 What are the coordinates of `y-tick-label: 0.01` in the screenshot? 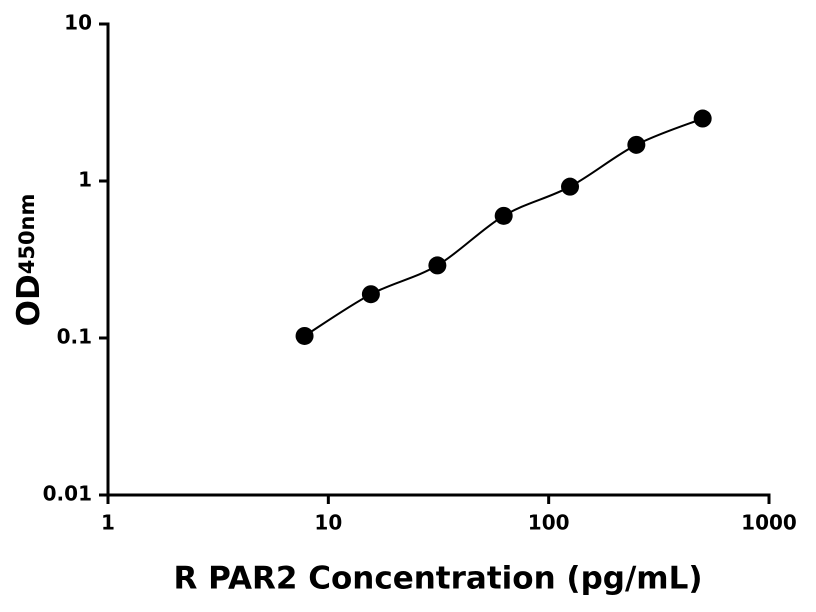 It's located at (67, 494).